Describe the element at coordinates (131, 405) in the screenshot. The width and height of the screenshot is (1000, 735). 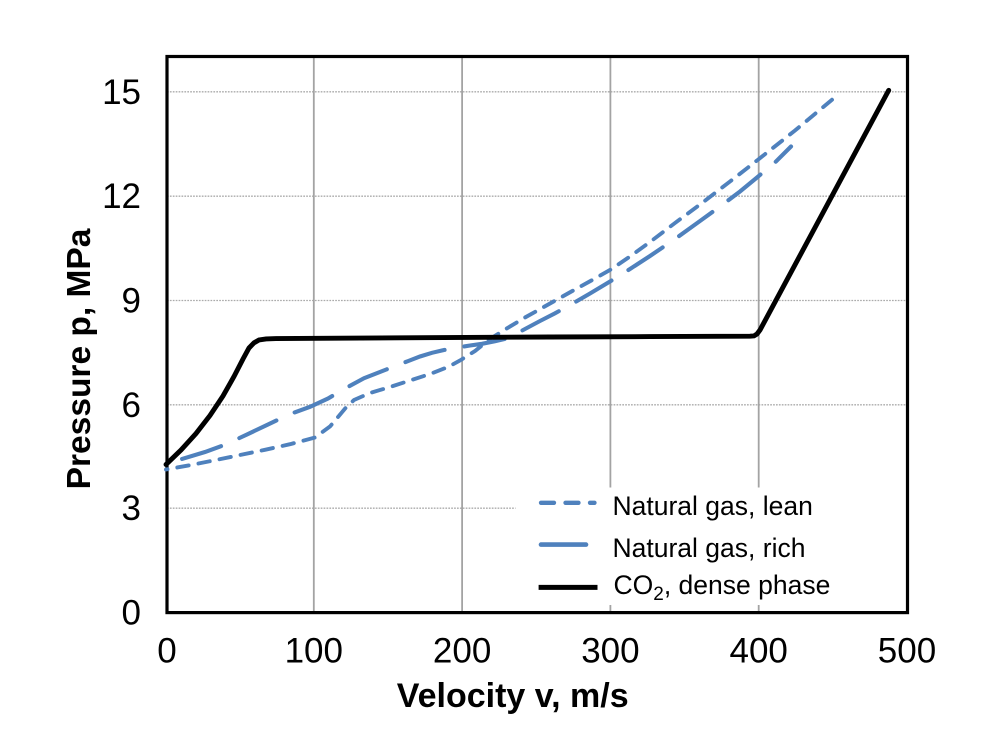
I see `svg-text: 6` at that location.